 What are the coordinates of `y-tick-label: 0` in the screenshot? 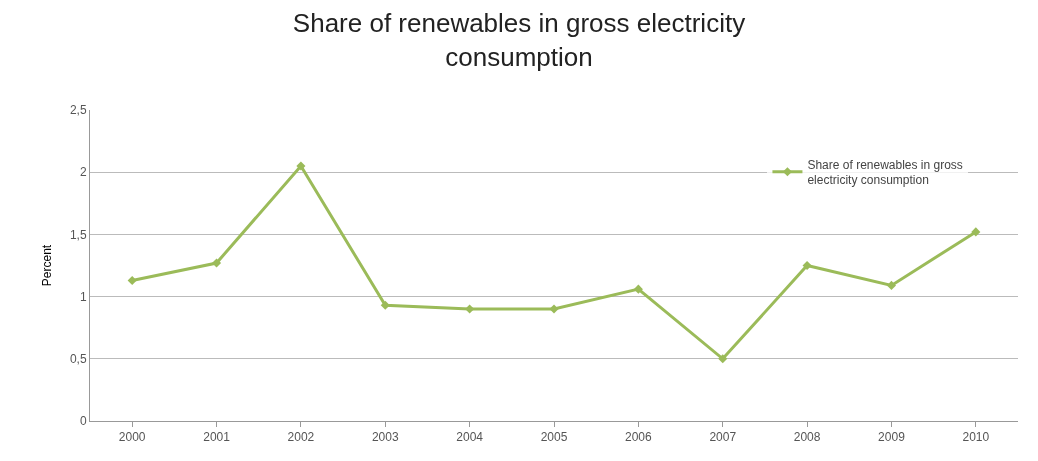 It's located at (83, 421).